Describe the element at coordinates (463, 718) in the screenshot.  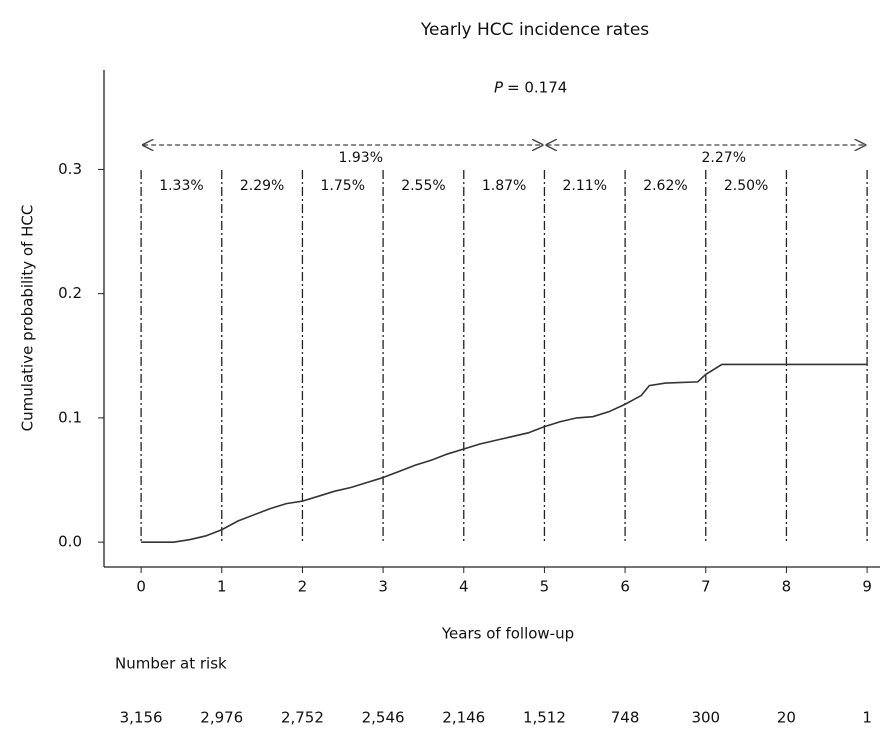
I see `at-risk-count: 2,146` at that location.